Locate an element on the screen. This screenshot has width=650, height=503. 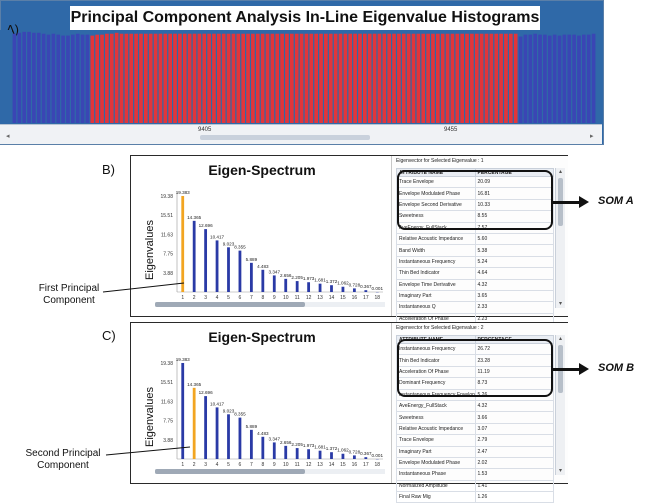
second-pc-callout: Second Principal Component is located at coordinates (63, 460).